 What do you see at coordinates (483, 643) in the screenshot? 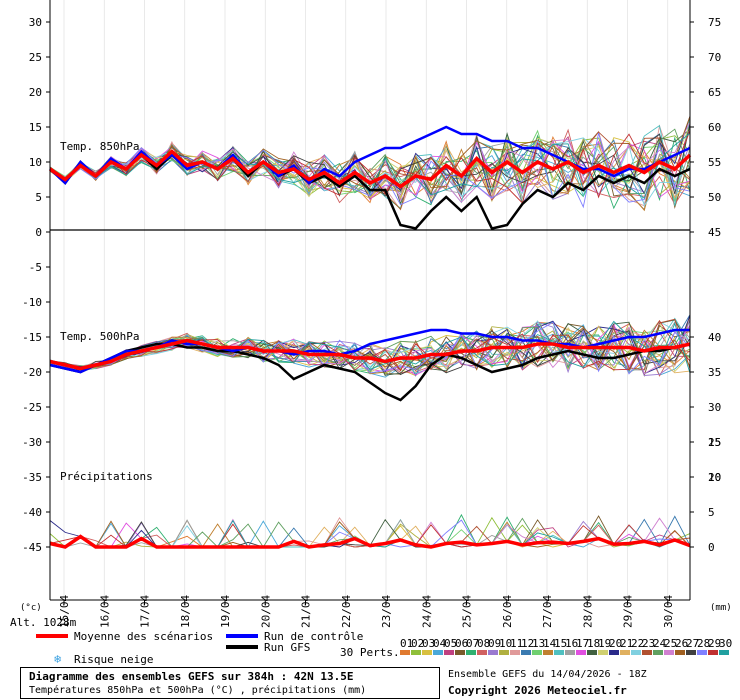
I see `pert-legend-label: 08` at bounding box center [483, 643].